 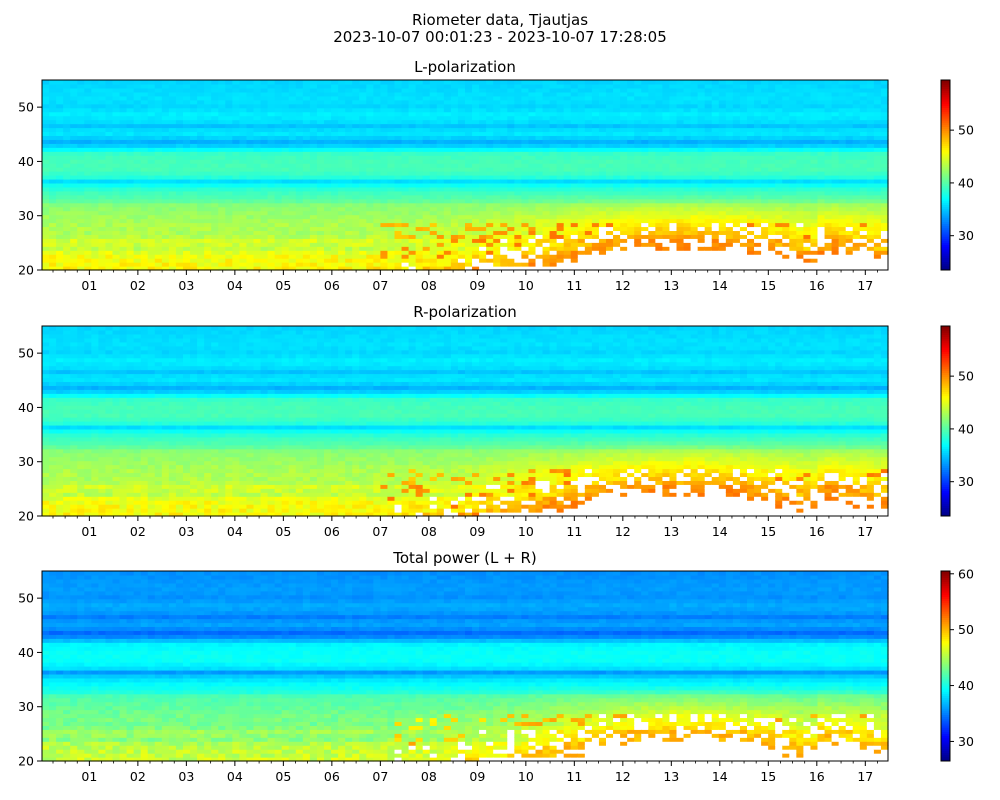 I want to click on figure-title: Riometer data, Tjautjas, so click(x=500, y=20).